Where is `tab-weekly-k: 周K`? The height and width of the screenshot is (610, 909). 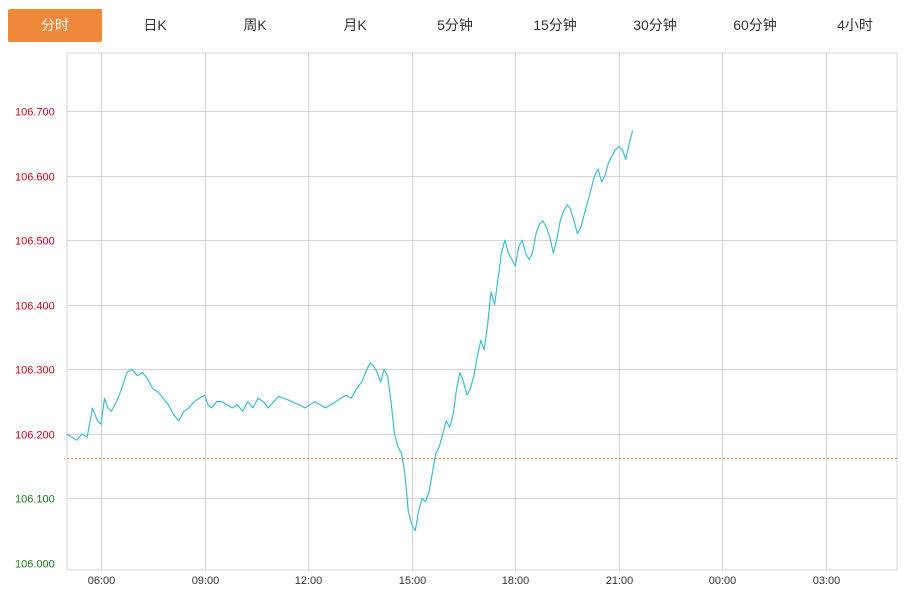
tab-weekly-k: 周K is located at coordinates (255, 25).